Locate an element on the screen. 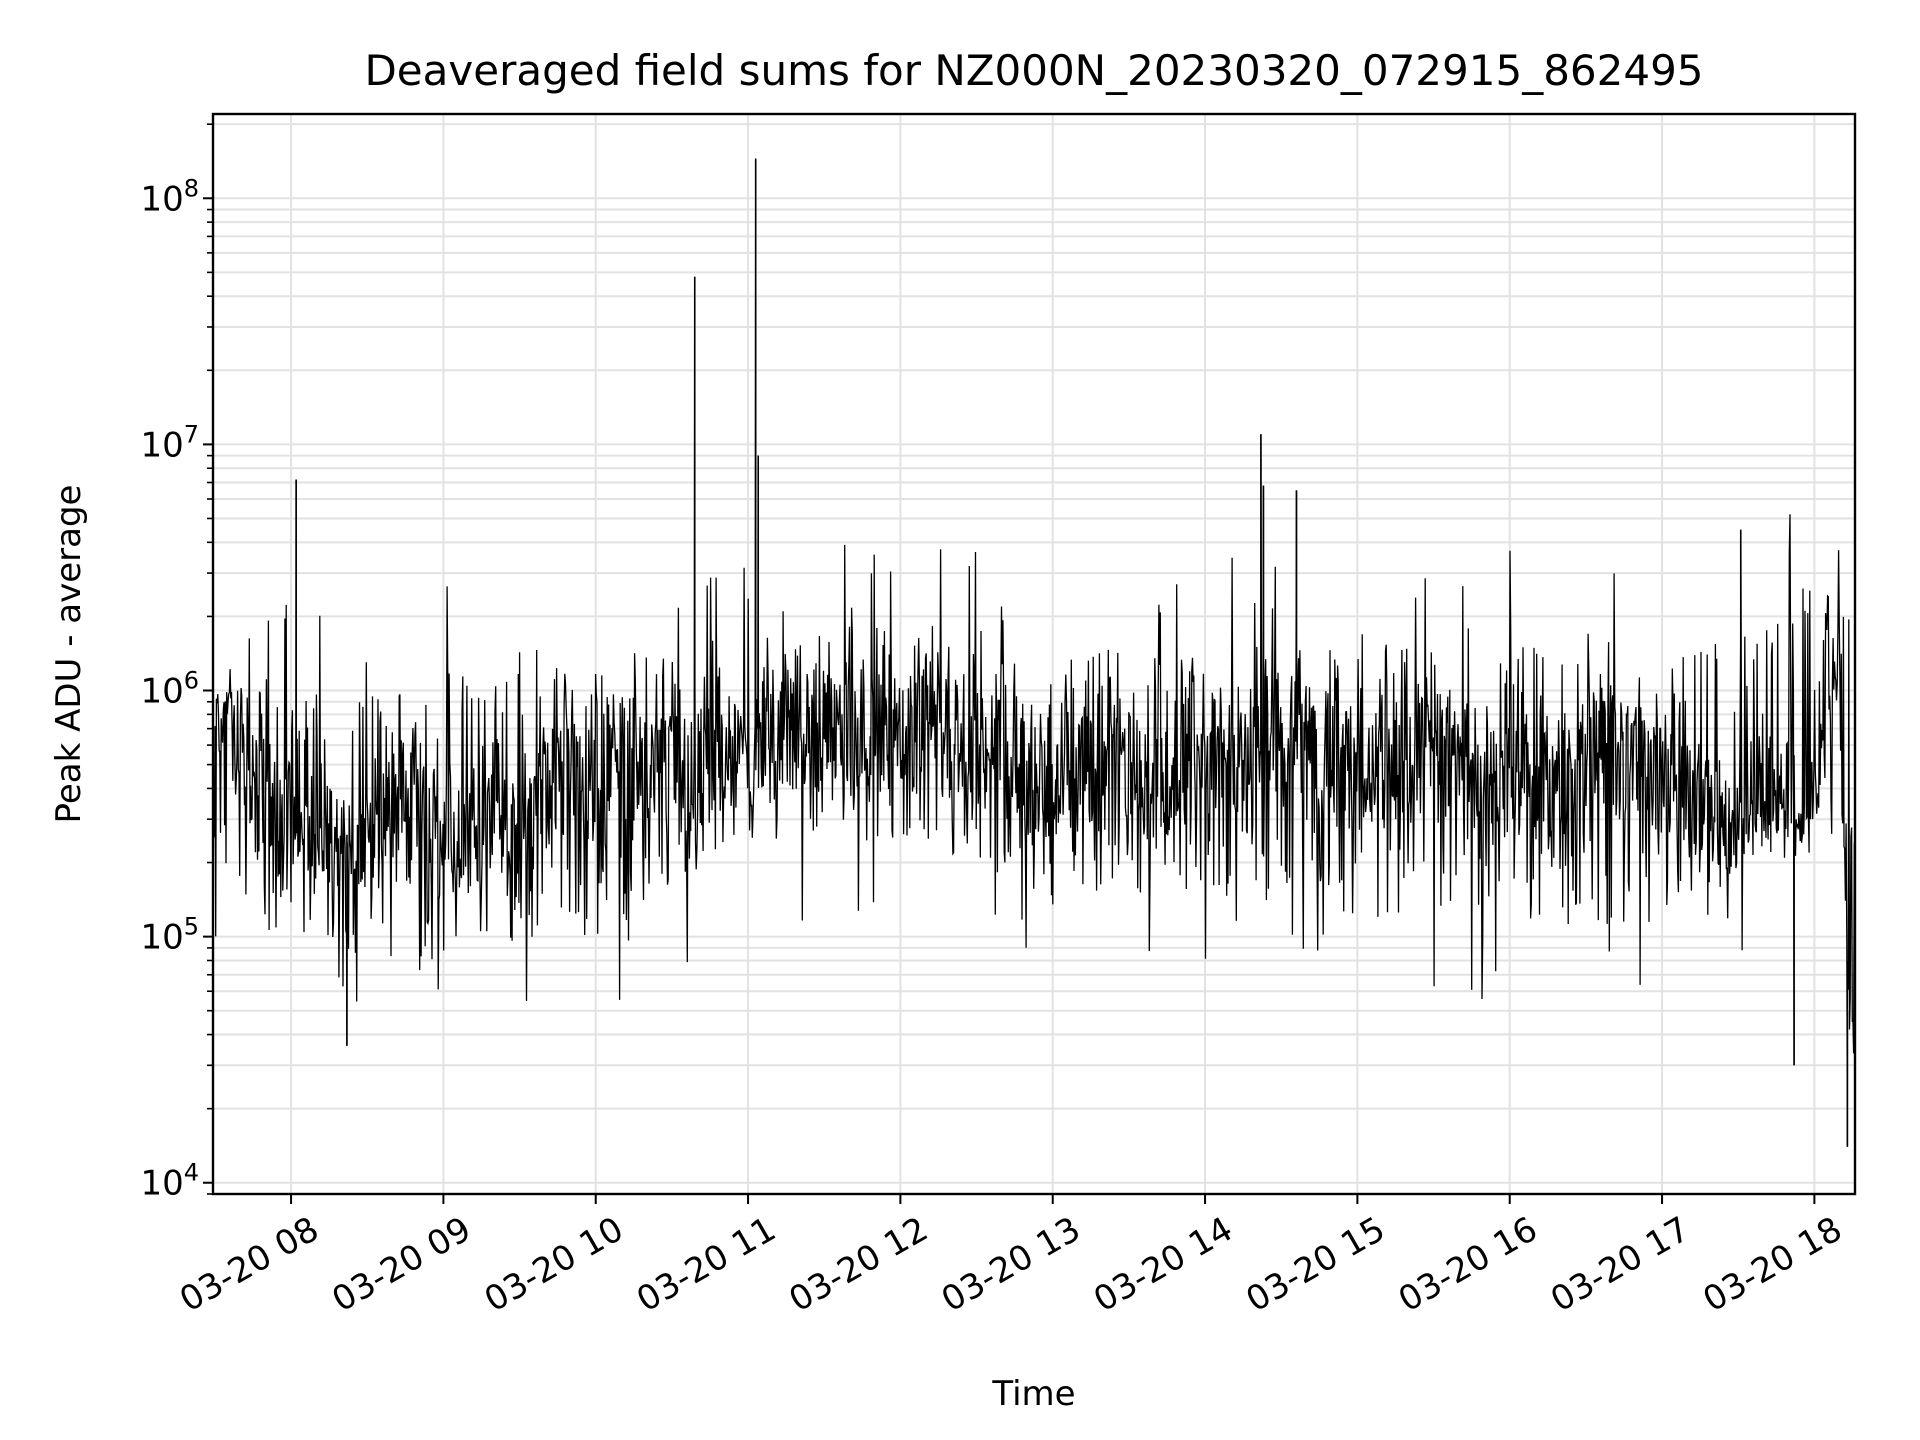 The image size is (1920, 1440). y-axis: 10⁴ 10⁵ 10⁶ 10⁷ 10⁸ is located at coordinates (176, 663).